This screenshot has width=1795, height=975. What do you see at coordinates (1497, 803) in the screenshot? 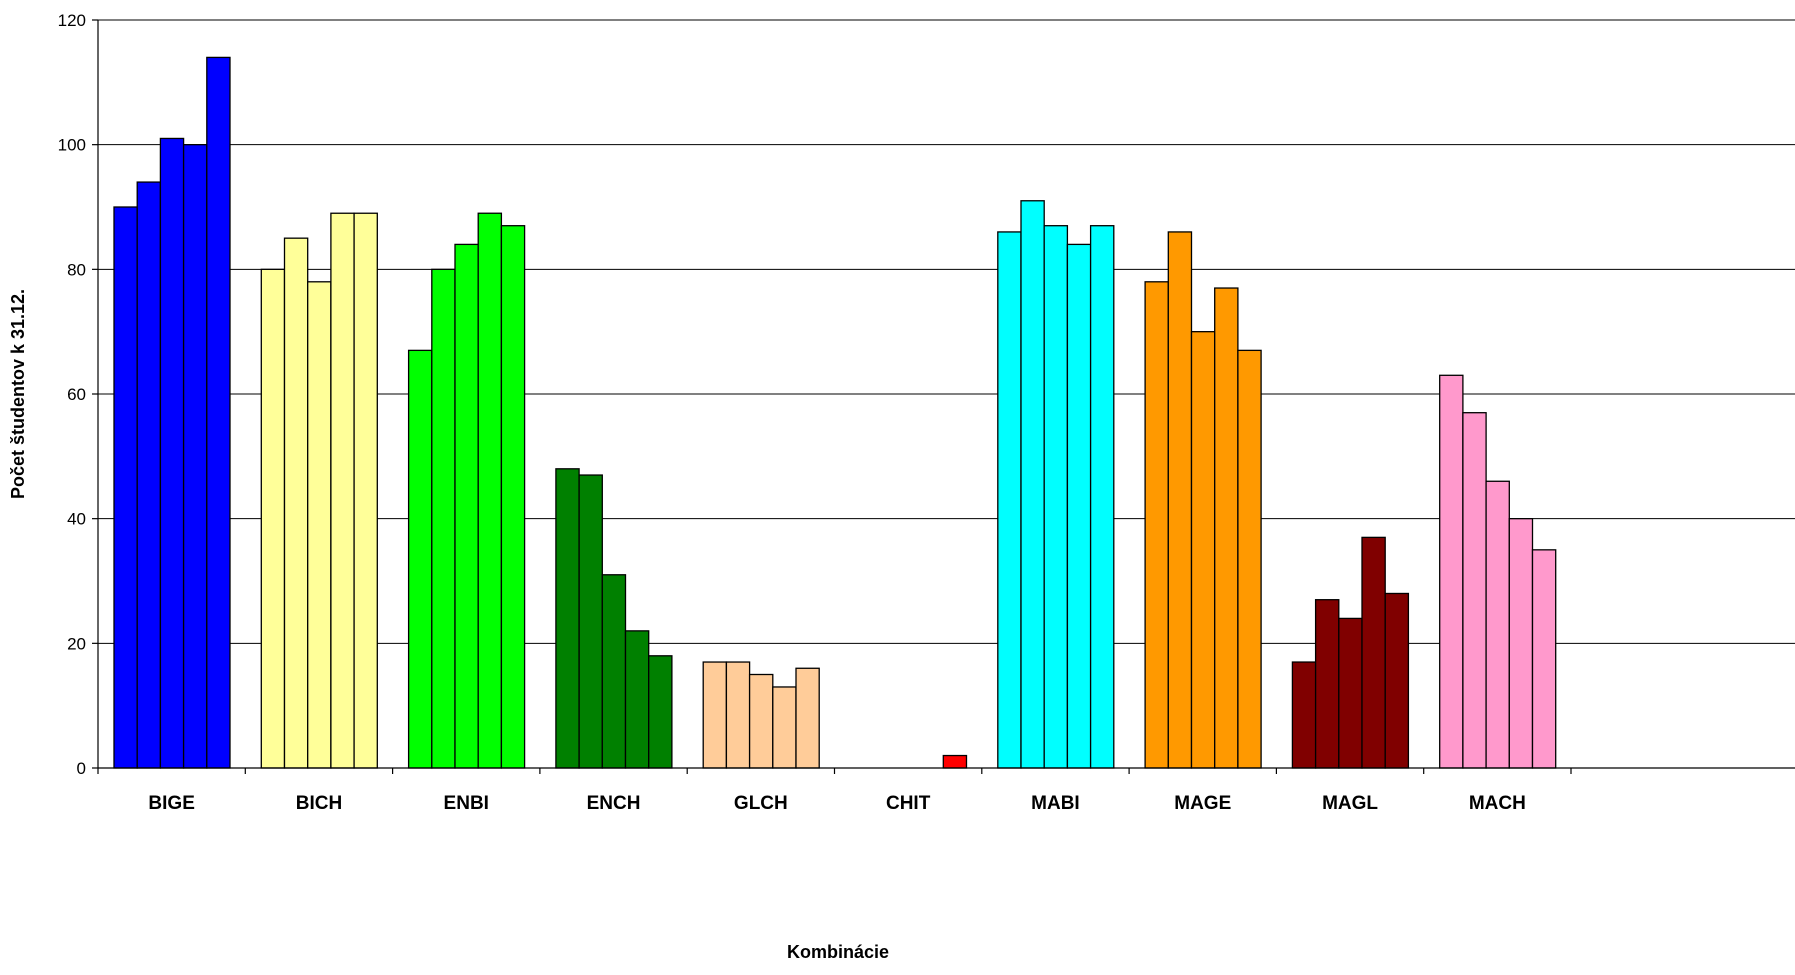
I see `x-tick-label: MACH` at bounding box center [1497, 803].